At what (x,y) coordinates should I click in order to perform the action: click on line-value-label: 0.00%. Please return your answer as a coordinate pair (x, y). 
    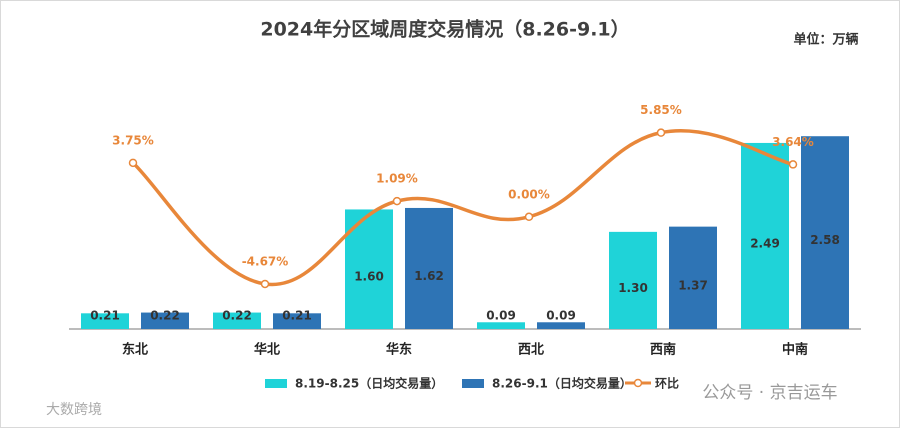
    Looking at the image, I should click on (529, 194).